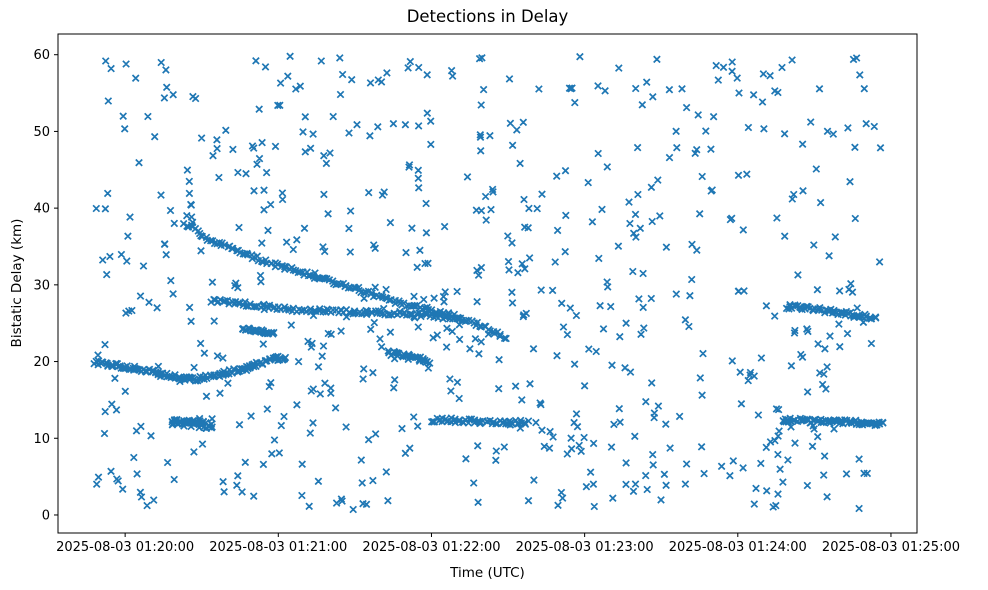 Image resolution: width=988 pixels, height=590 pixels. What do you see at coordinates (833, 422) in the screenshot?
I see `track-right-12km-points` at bounding box center [833, 422].